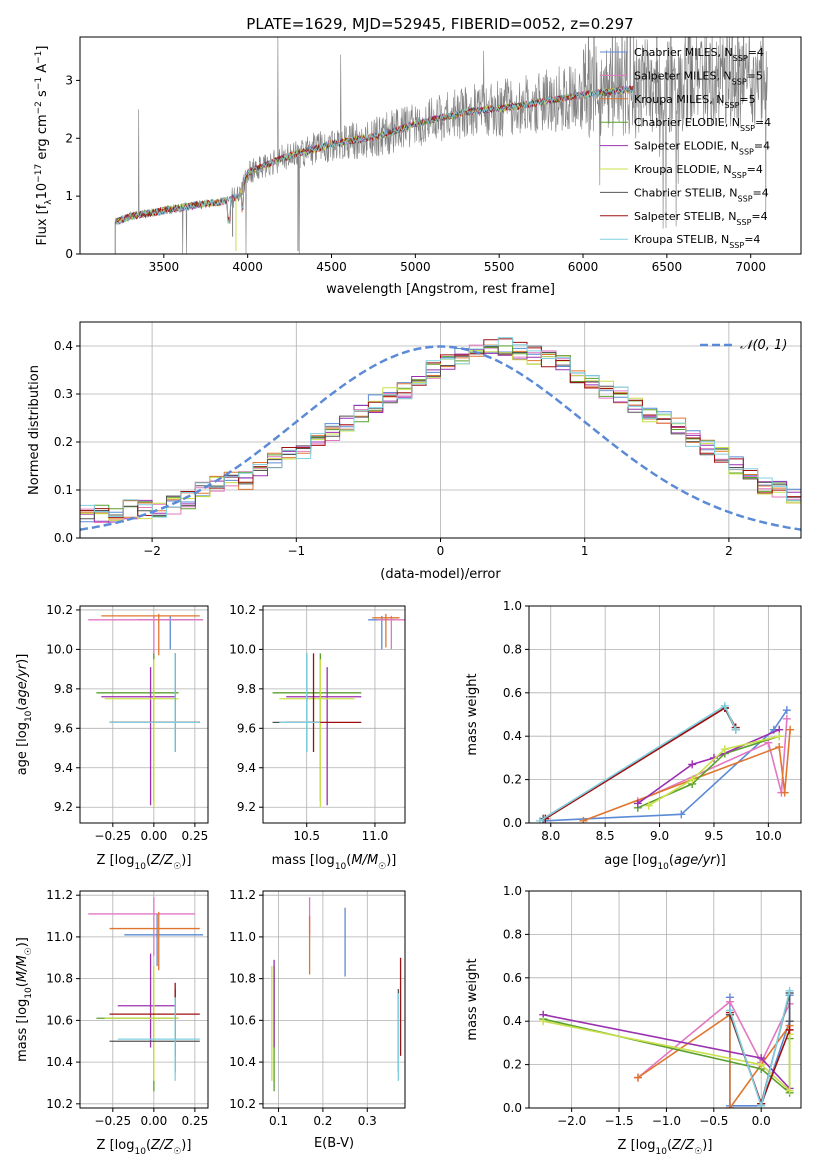  What do you see at coordinates (144, 1147) in the screenshot?
I see `mass_vs_Z-xlabel: Z [log10(Z/Z☉)]` at bounding box center [144, 1147].